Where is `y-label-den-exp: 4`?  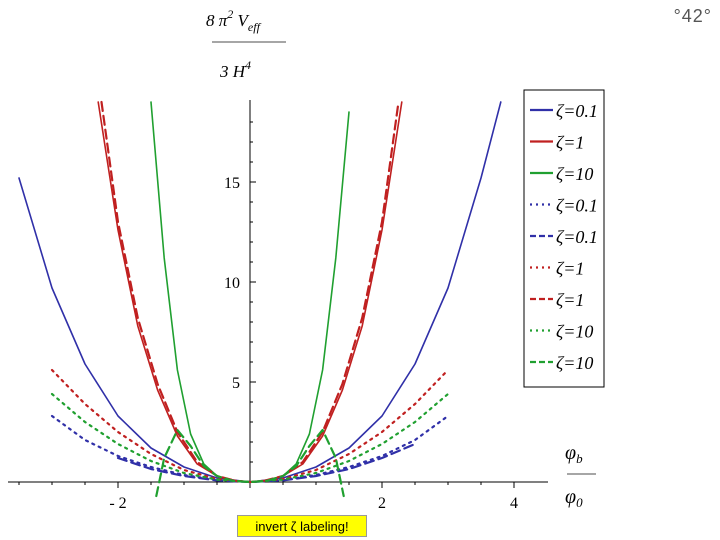 y-label-den-exp: 4 is located at coordinates (248, 65).